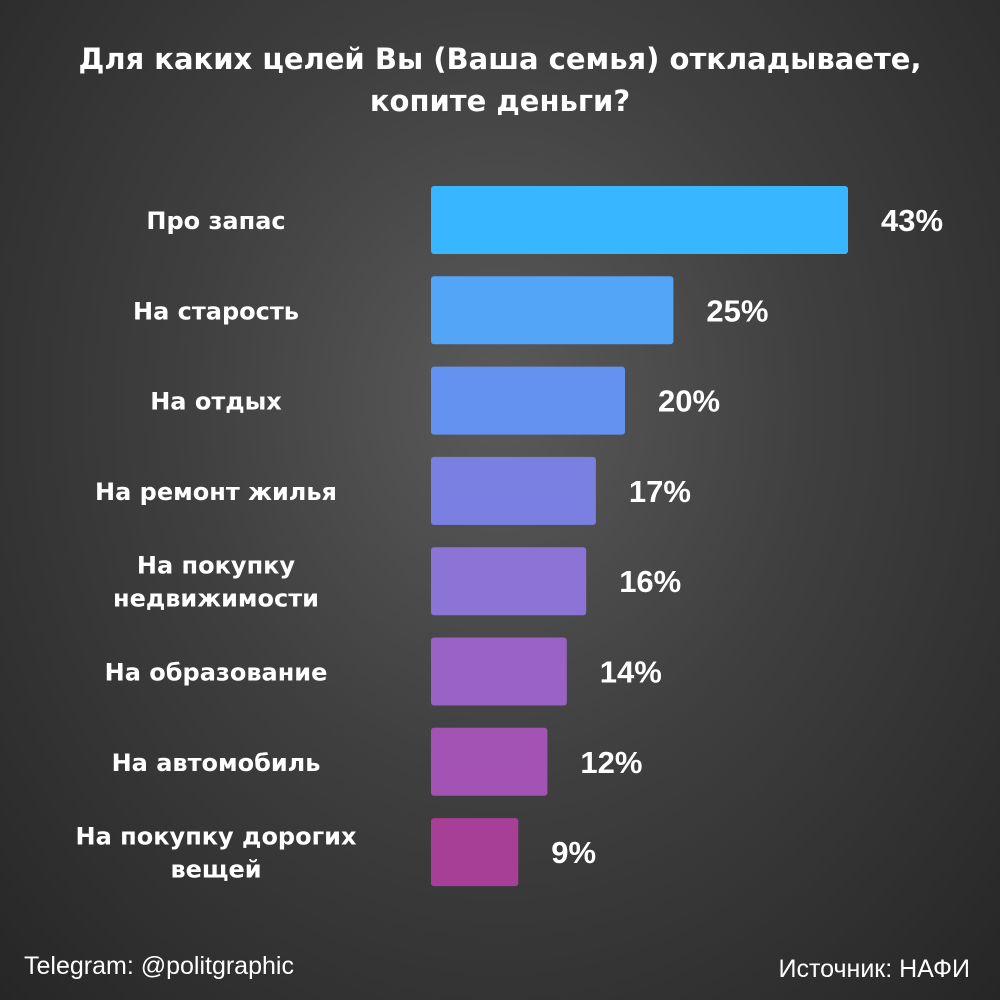  I want to click on category-label-line: Про запас, so click(215, 221).